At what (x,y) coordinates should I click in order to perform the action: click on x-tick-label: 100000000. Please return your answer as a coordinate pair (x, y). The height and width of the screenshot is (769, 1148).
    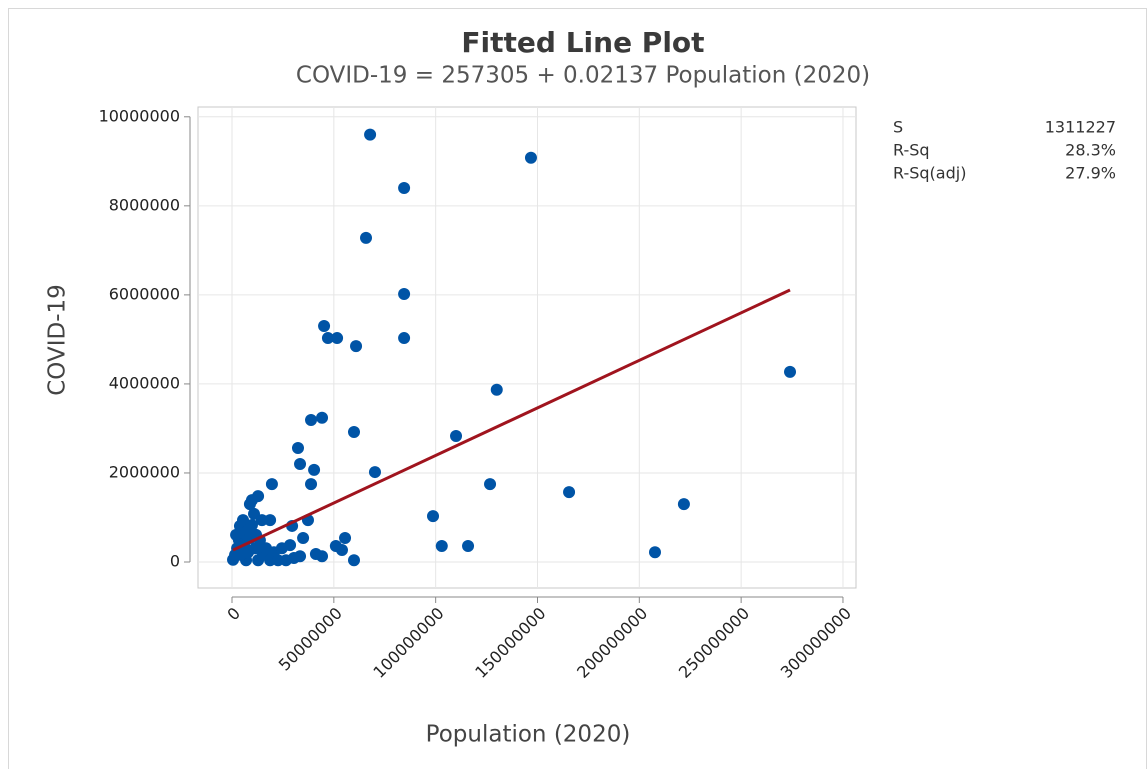
    Looking at the image, I should click on (408, 643).